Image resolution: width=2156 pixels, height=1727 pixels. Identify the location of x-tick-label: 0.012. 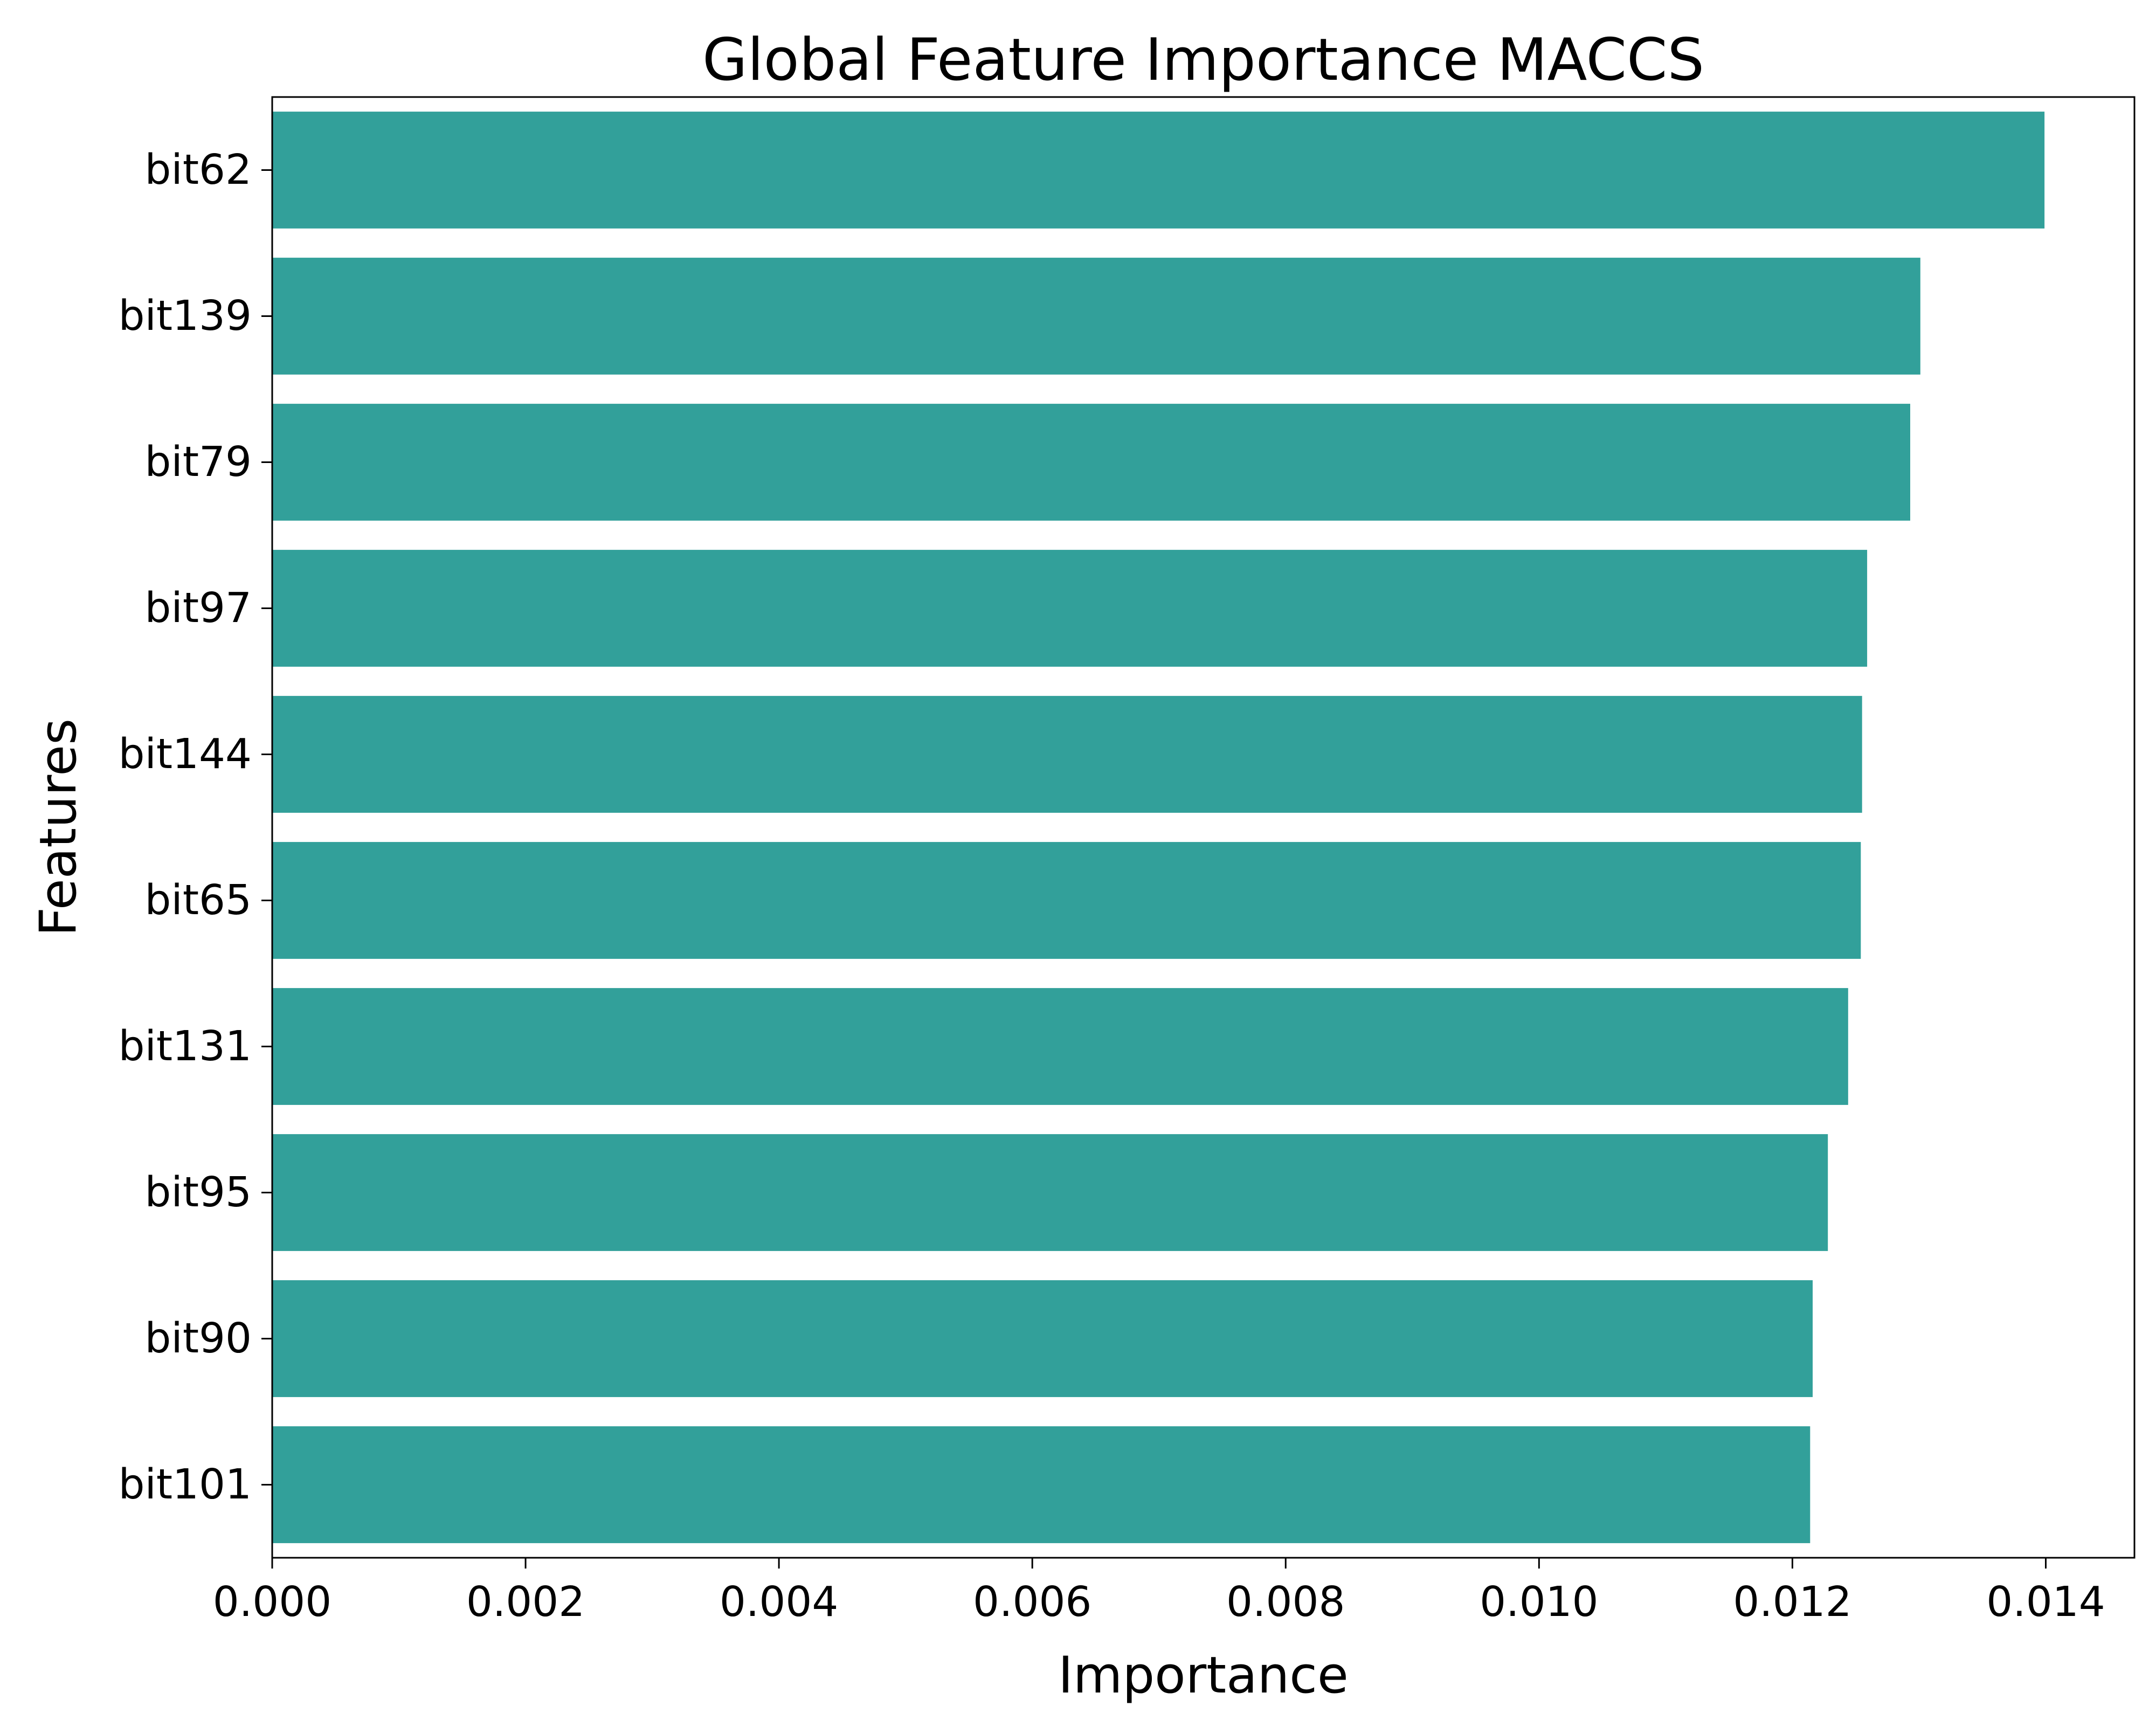
(1792, 1602).